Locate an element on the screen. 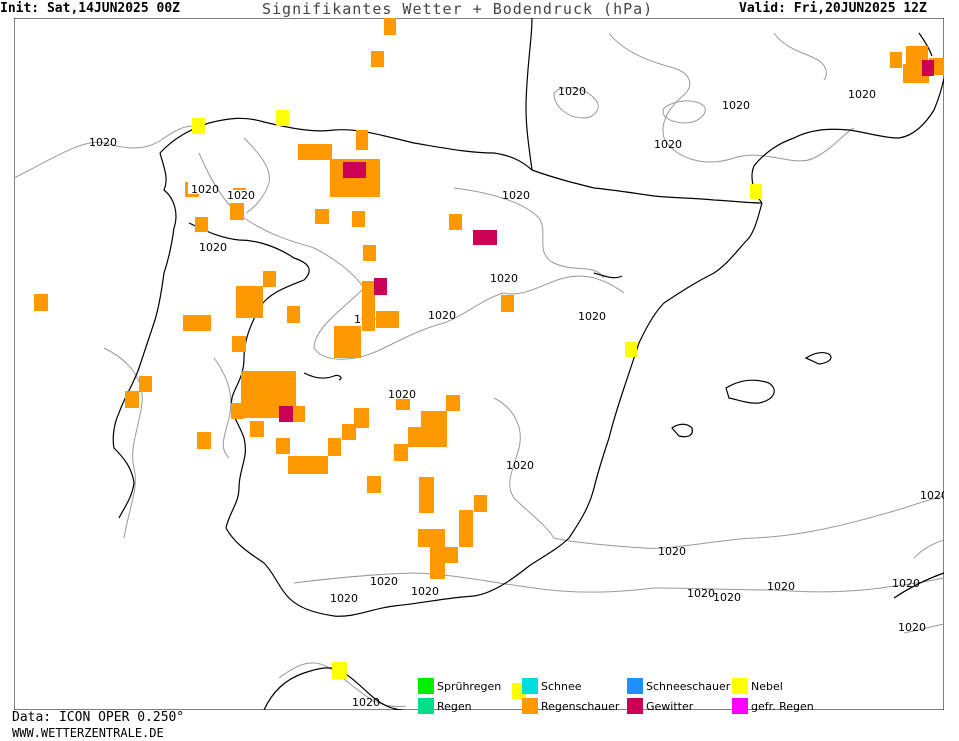 This screenshot has height=741, width=959. legend-label: Schneeschauer is located at coordinates (688, 686).